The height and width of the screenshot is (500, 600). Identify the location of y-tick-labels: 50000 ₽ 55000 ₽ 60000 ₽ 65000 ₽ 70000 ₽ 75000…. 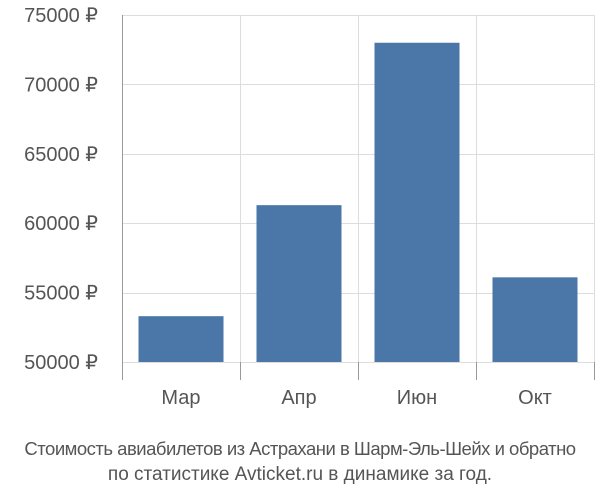
(61, 189).